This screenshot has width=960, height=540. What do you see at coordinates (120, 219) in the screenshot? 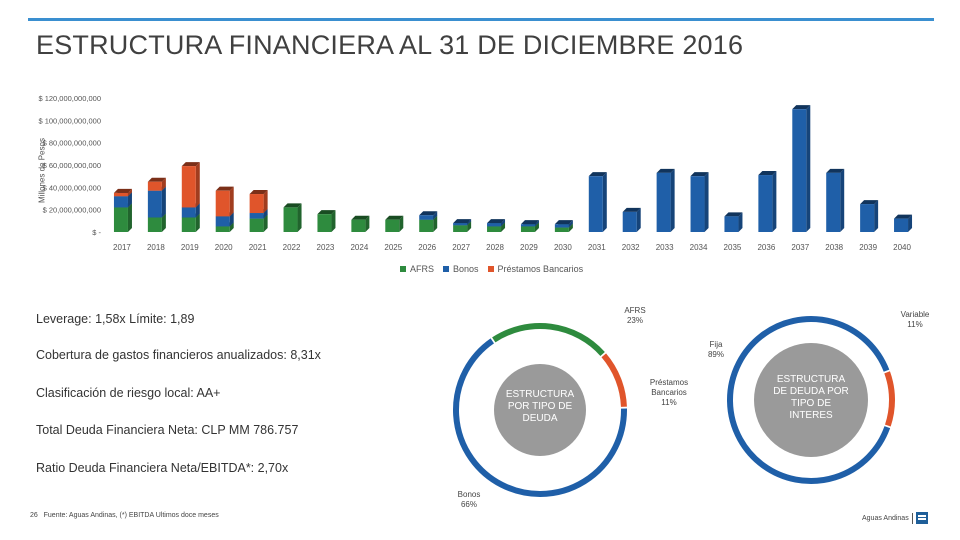
I see `bar-afrs-2017` at bounding box center [120, 219].